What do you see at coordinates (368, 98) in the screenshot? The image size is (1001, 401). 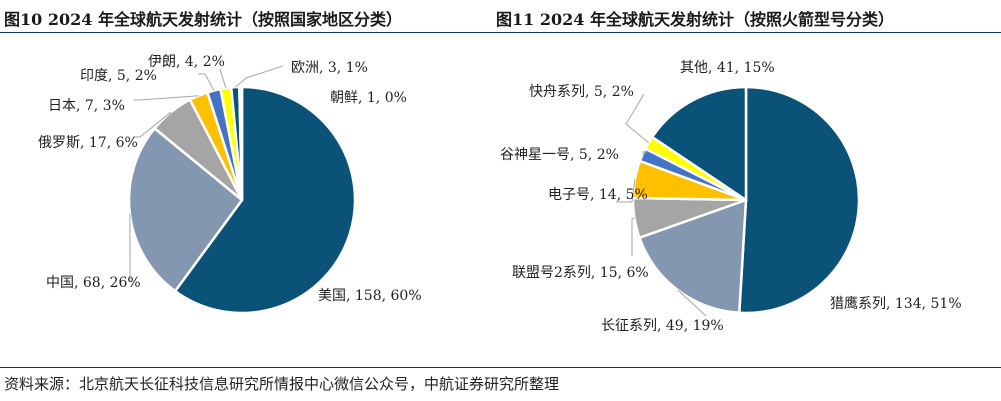 I see `data-label: 朝鲜, 1, 0%` at bounding box center [368, 98].